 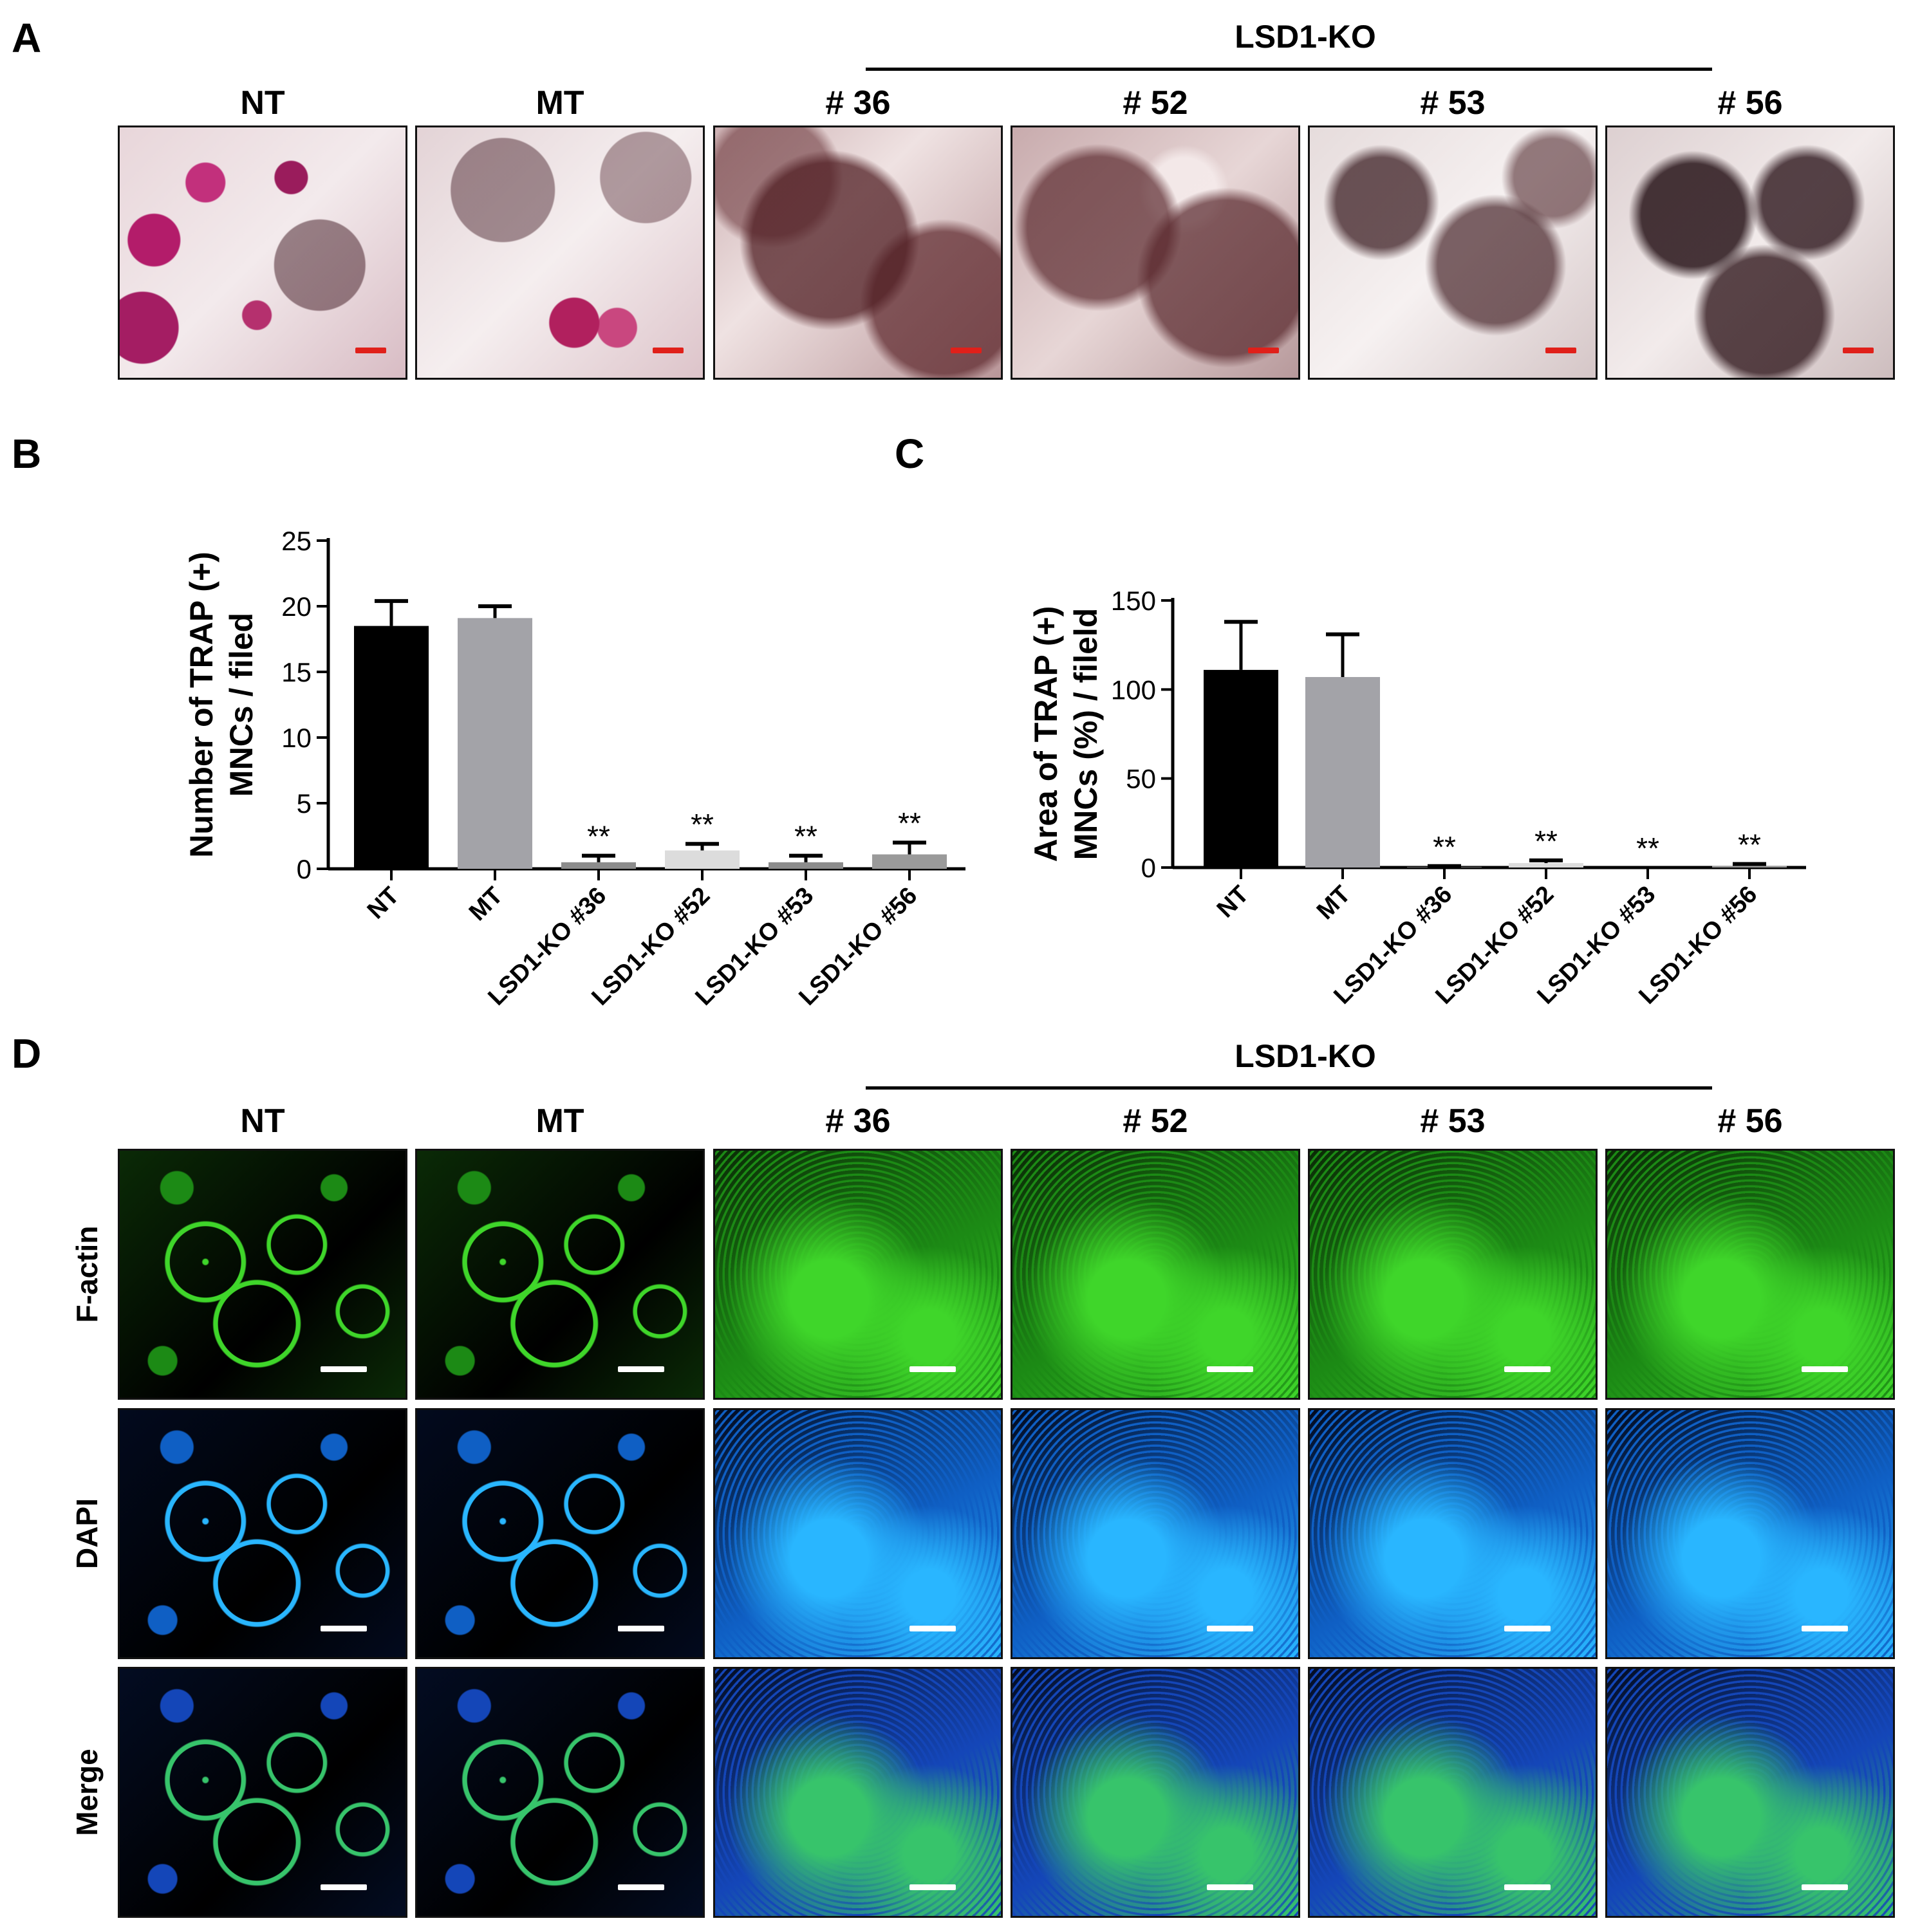 What do you see at coordinates (1305, 37) in the screenshot?
I see `panel-a-group-label: LSD1-KO` at bounding box center [1305, 37].